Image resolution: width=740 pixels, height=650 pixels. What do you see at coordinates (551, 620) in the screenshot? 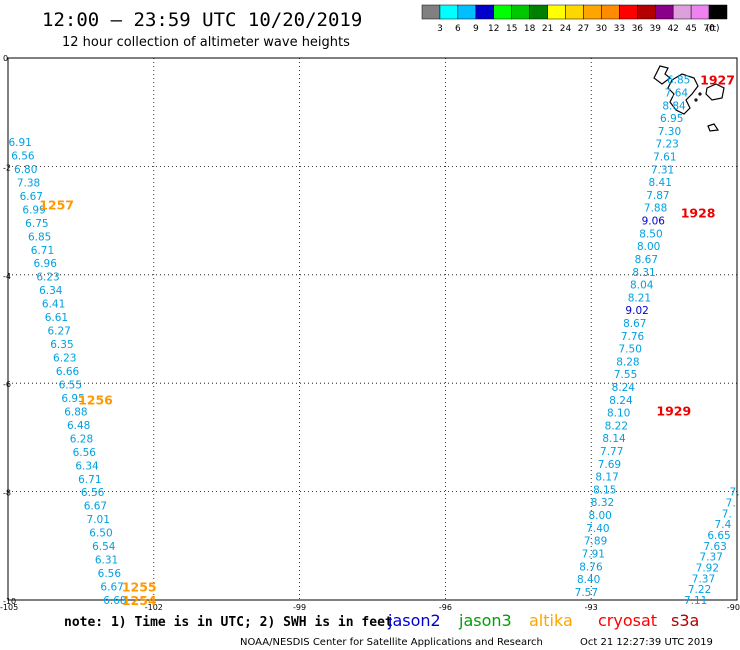
I see `satellite-legend-item: altika` at bounding box center [551, 620].